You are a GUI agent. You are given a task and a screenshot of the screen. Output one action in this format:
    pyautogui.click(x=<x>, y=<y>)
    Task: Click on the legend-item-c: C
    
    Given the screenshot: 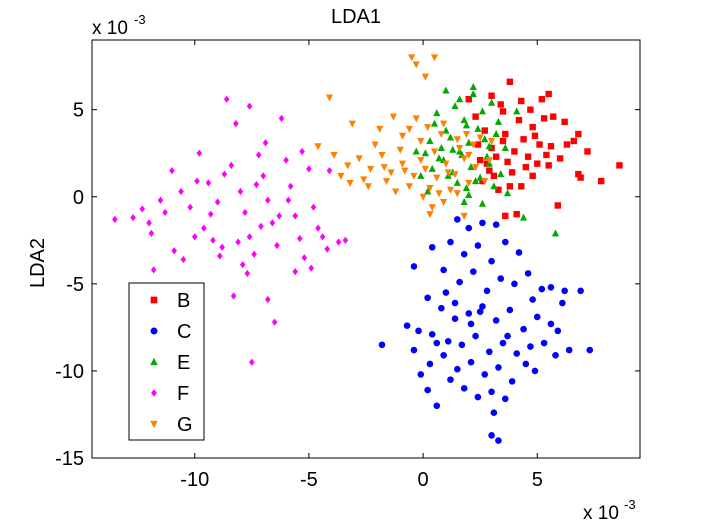 What is the action you would take?
    pyautogui.click(x=170, y=332)
    